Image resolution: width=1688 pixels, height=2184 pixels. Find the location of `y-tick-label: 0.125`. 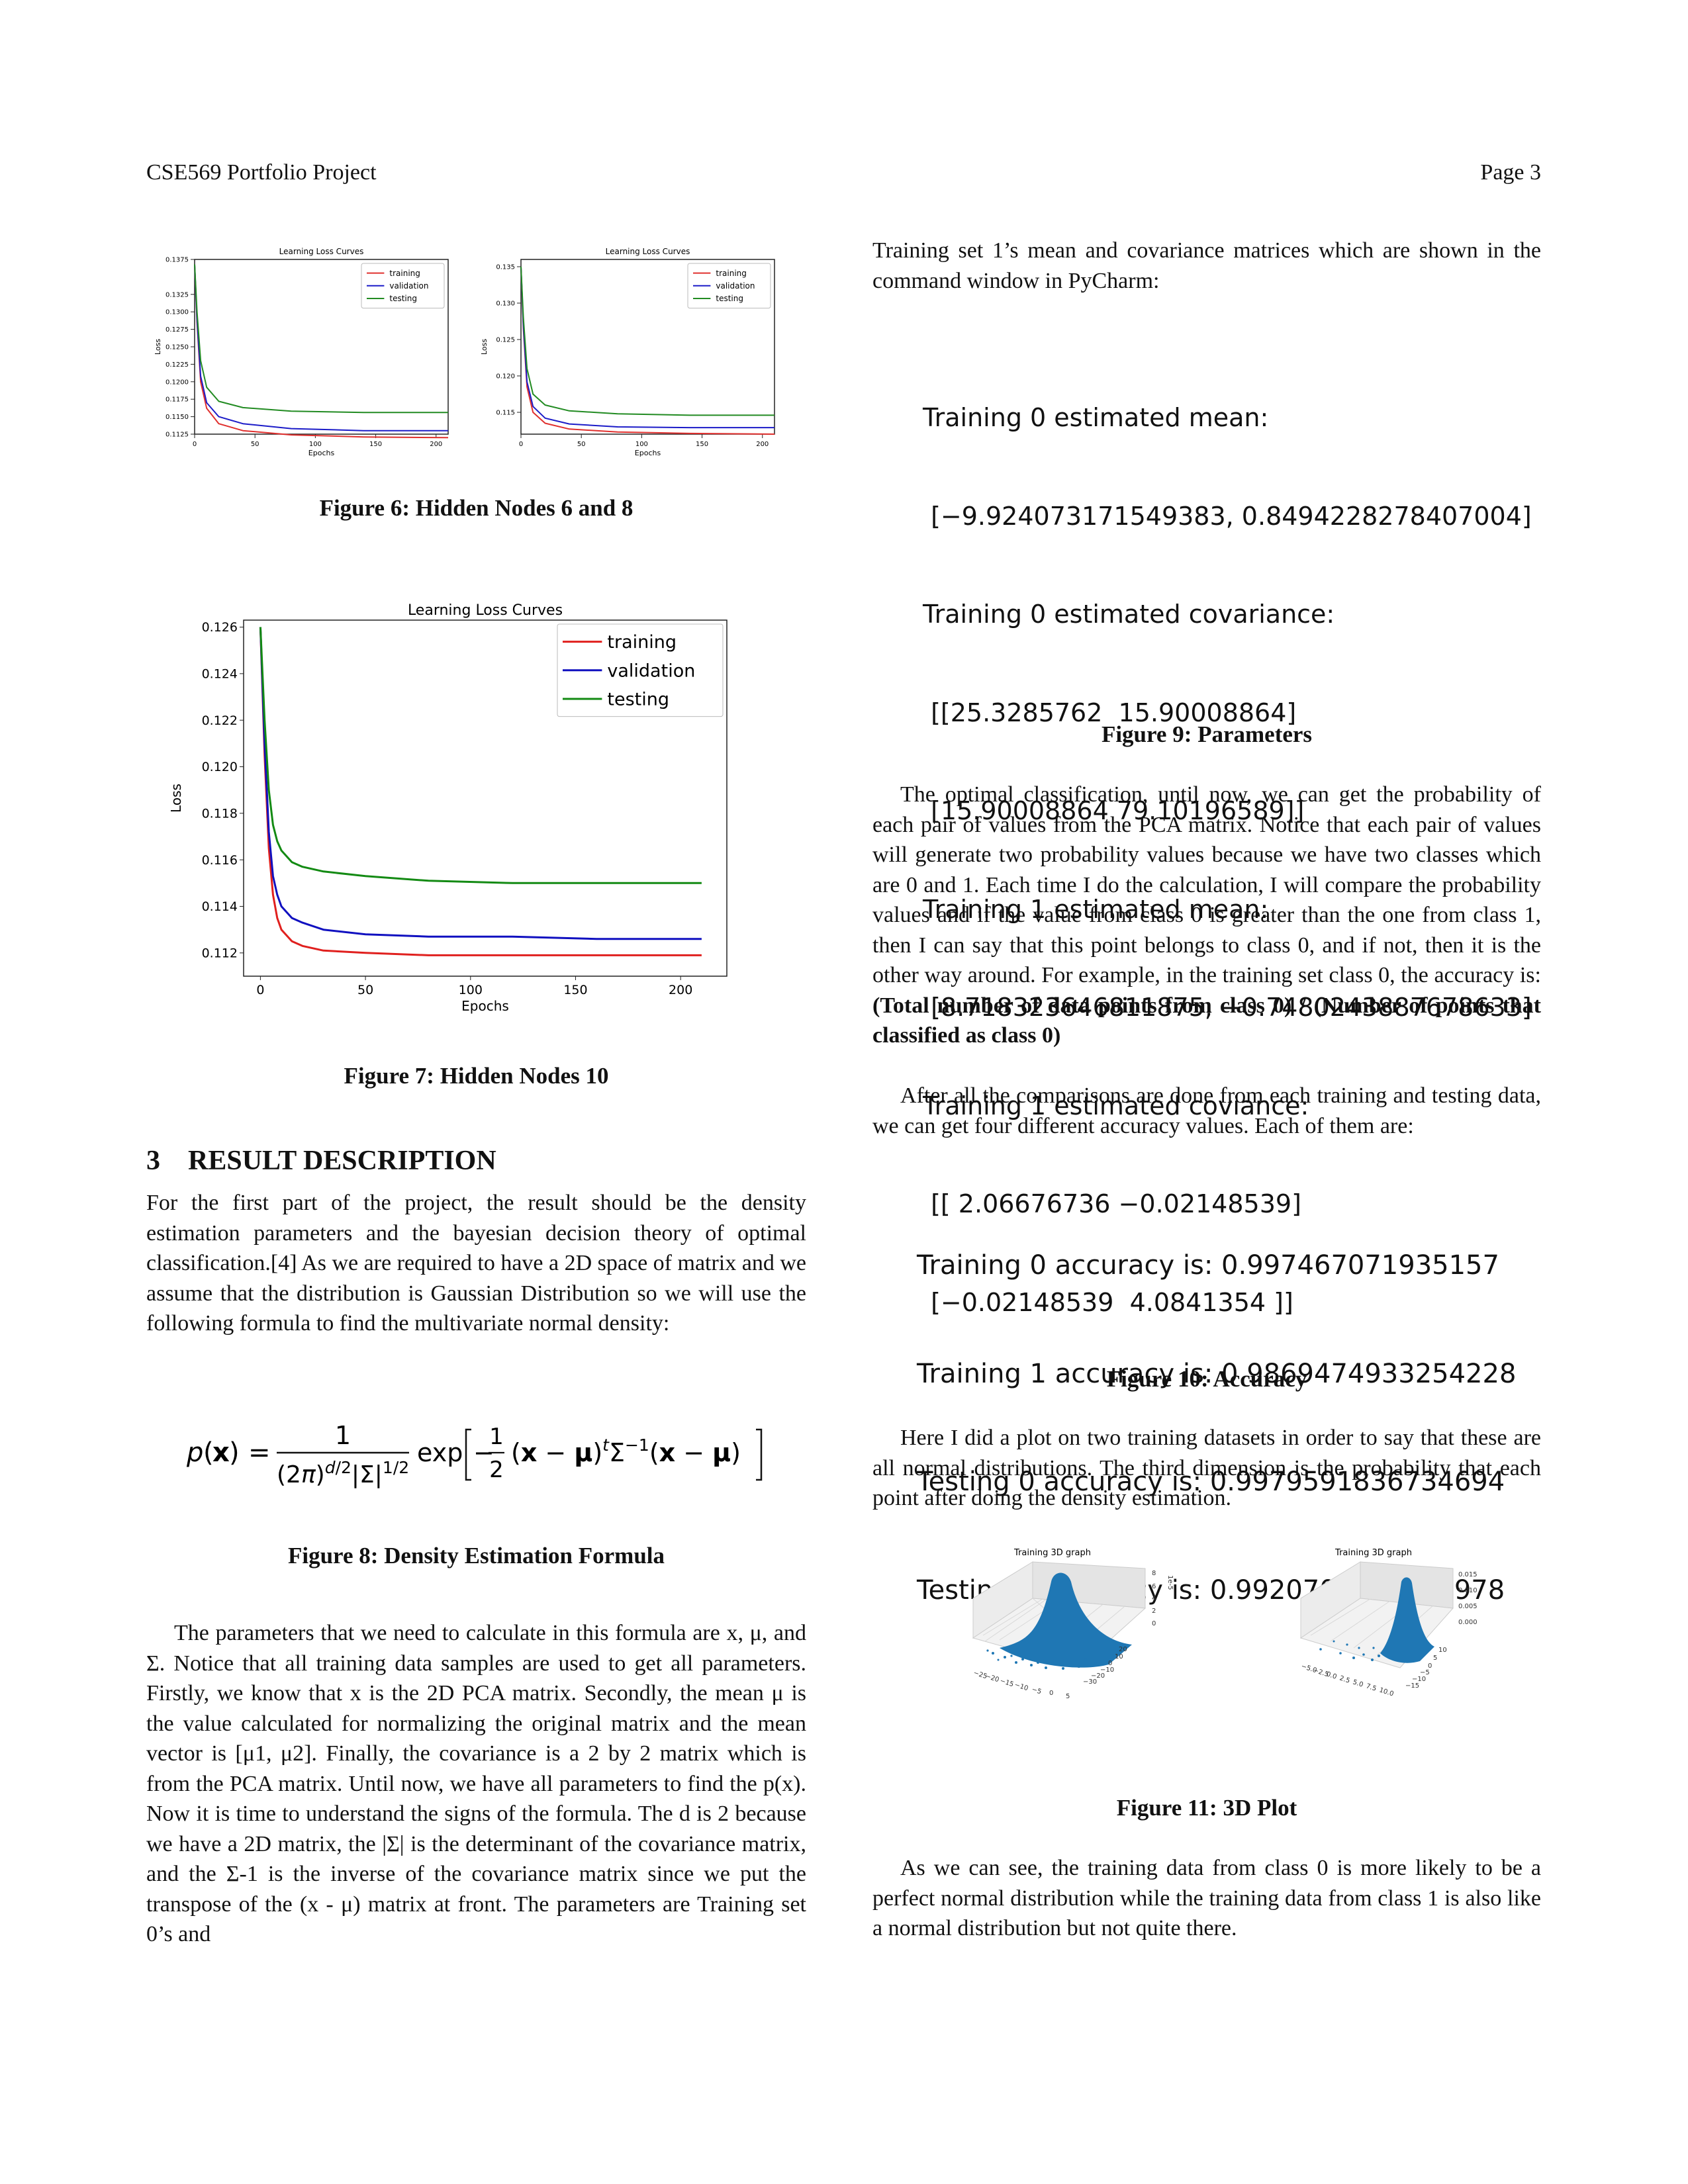

y-tick-label: 0.125 is located at coordinates (505, 340).